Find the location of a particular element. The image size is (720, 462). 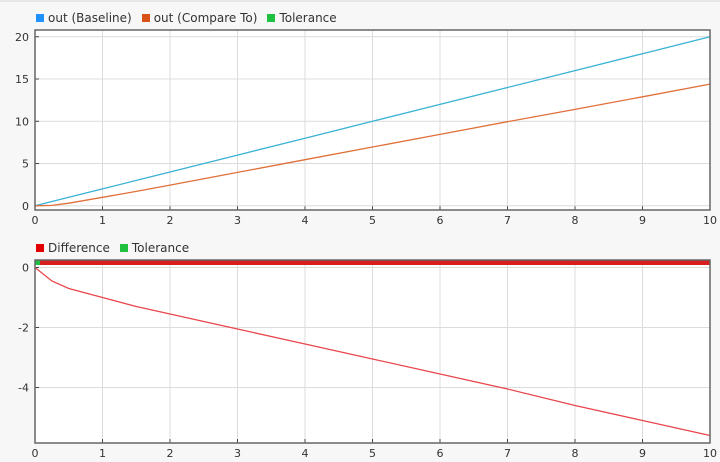

y-tick-label: 10 is located at coordinates (22, 121).